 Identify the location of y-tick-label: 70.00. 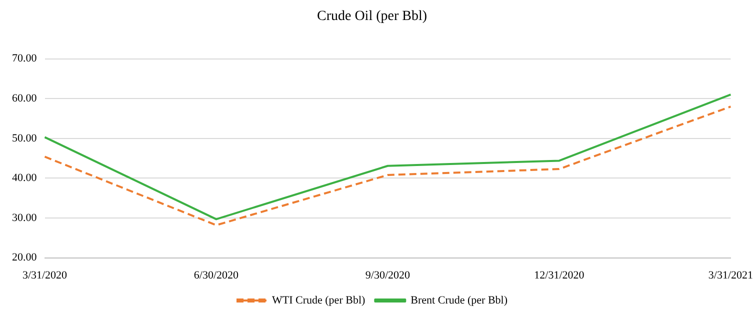
(25, 58).